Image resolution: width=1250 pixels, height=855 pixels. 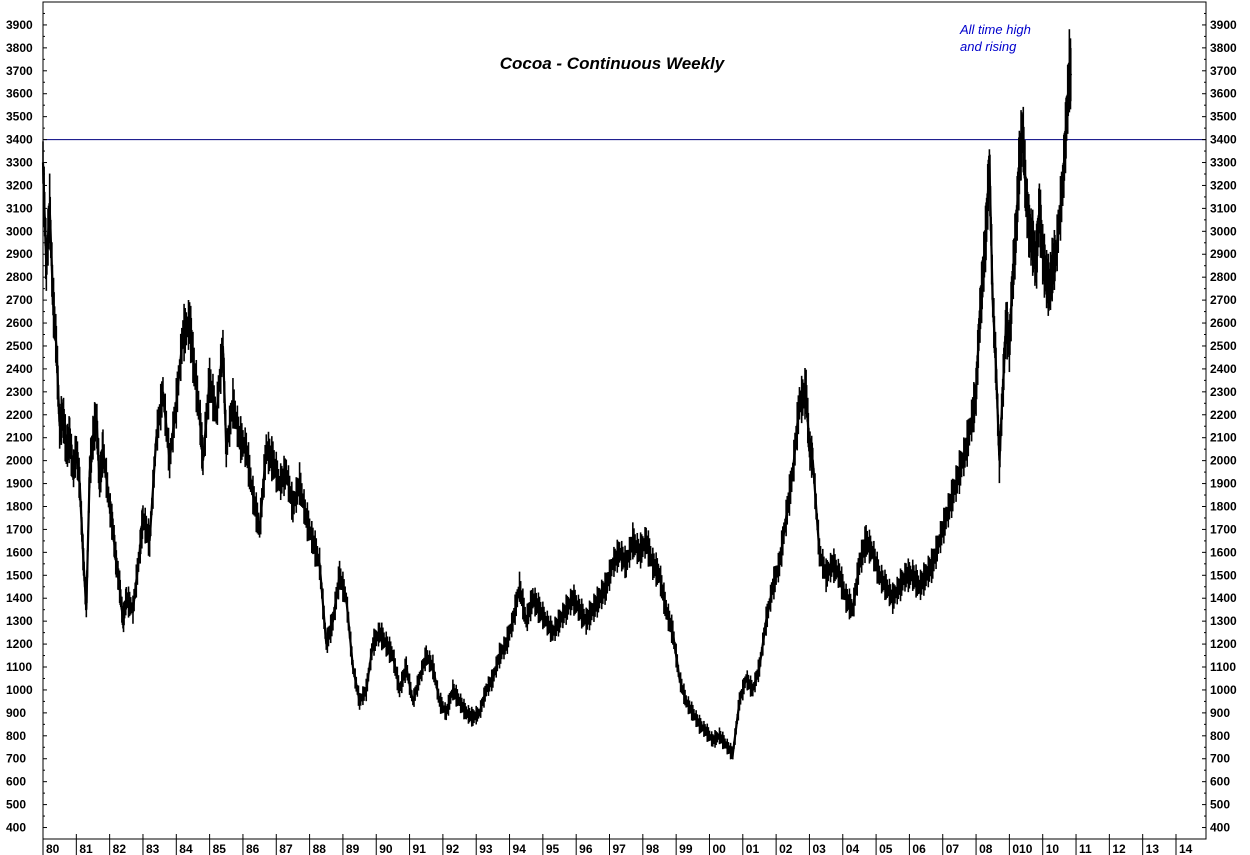 I want to click on y-tick-label-left: 2000, so click(x=19, y=461).